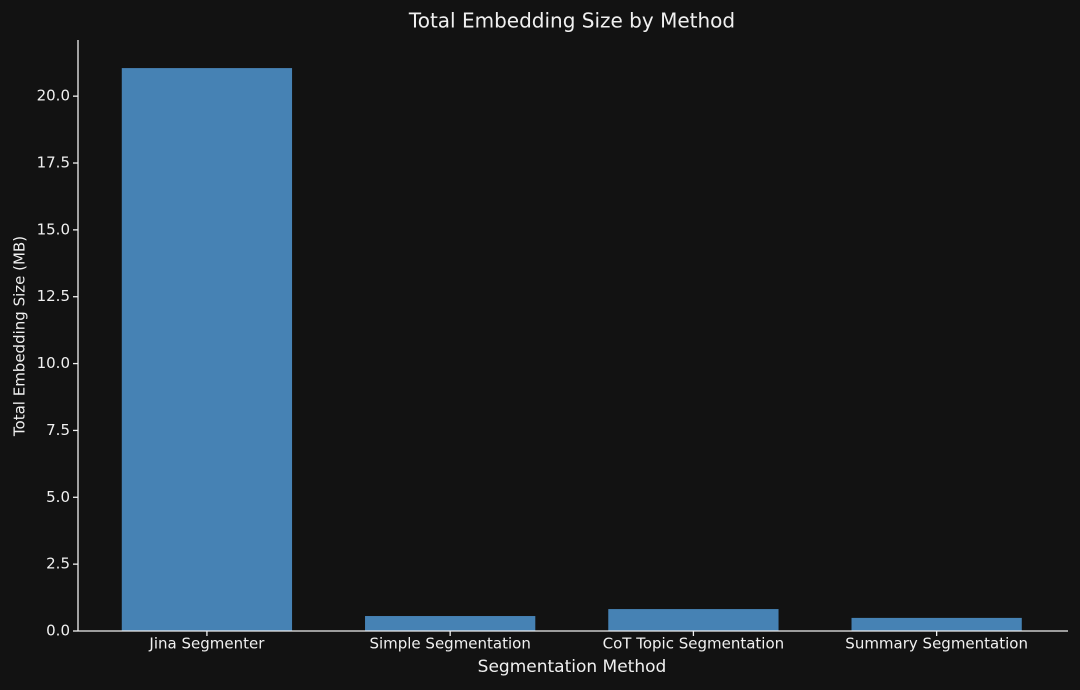 Image resolution: width=1080 pixels, height=690 pixels. Describe the element at coordinates (206, 644) in the screenshot. I see `x-tick-label: Jina Segmenter` at that location.